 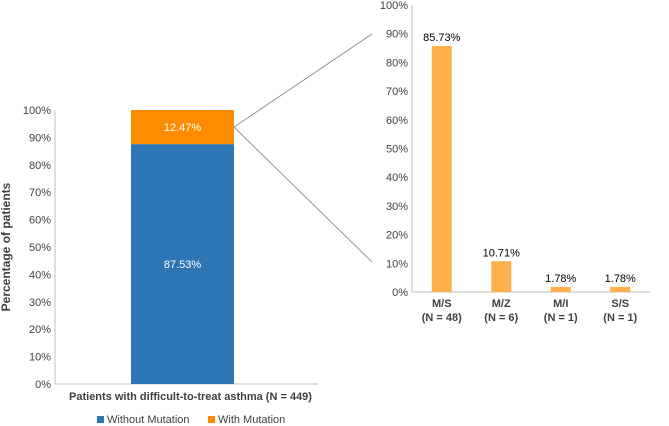 I want to click on bar-category-n-label: (N = 6), so click(x=501, y=318).